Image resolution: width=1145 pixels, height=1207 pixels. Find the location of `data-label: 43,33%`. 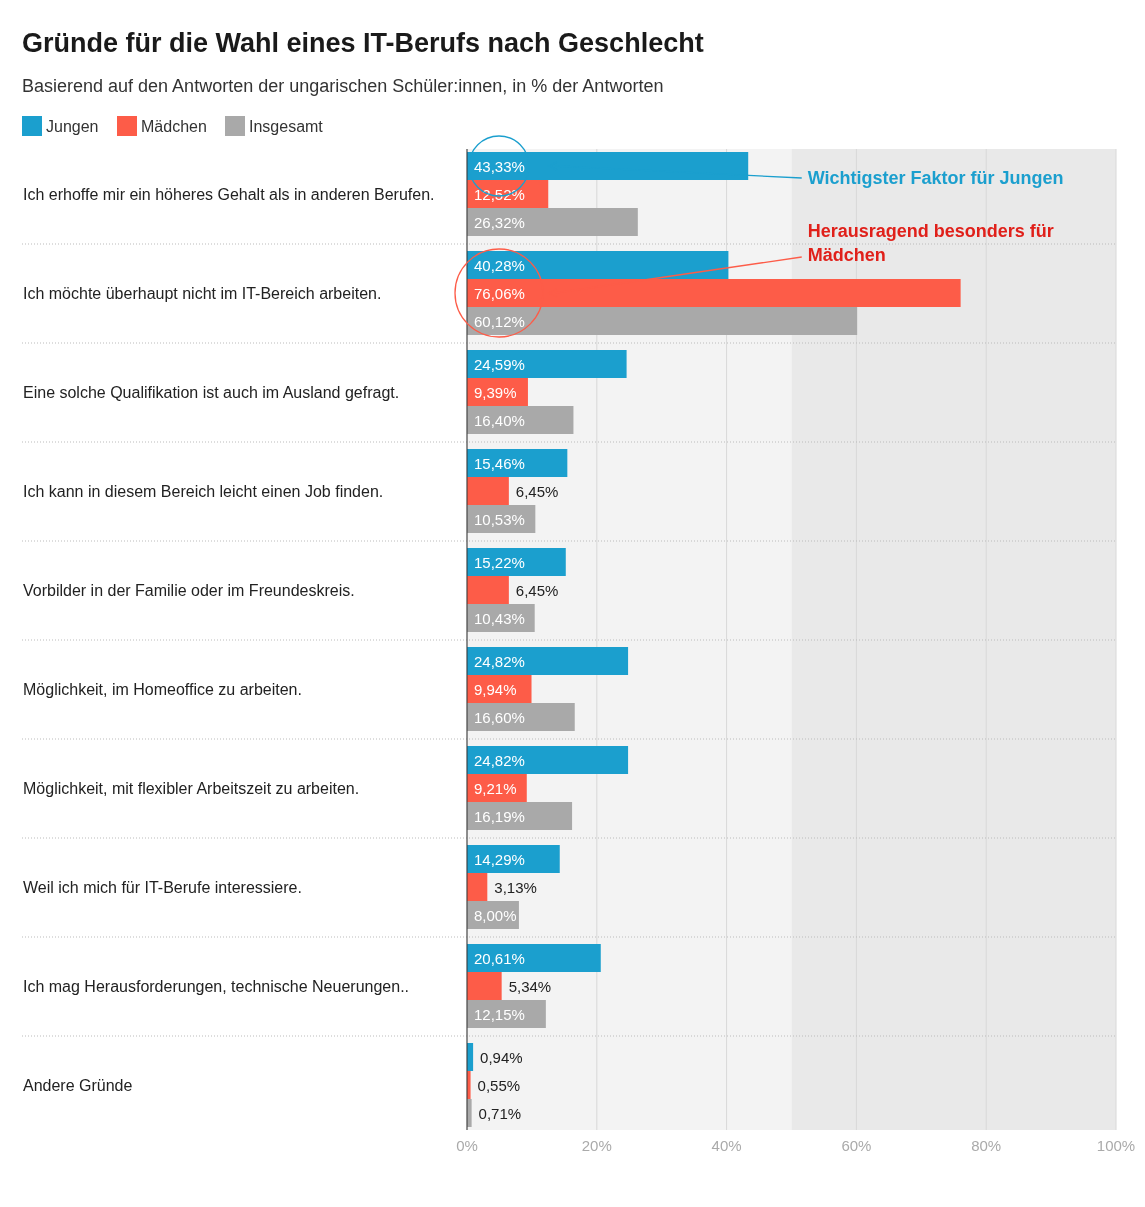

data-label: 43,33% is located at coordinates (499, 166).